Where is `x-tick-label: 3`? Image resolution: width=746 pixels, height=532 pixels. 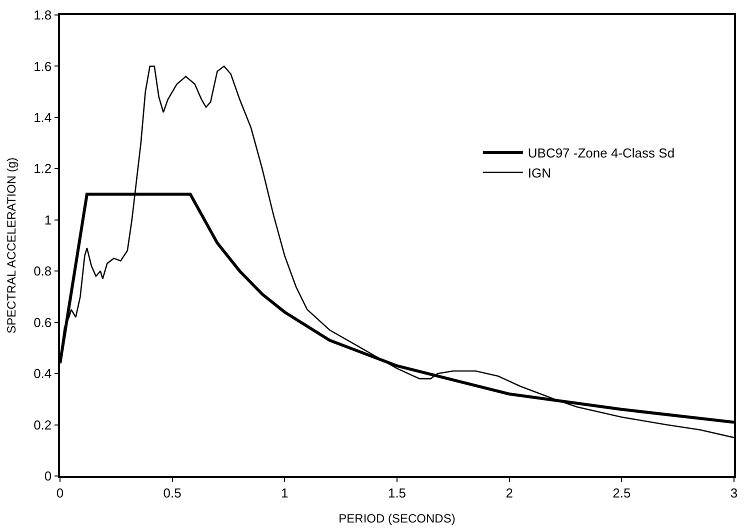
x-tick-label: 3 is located at coordinates (734, 492).